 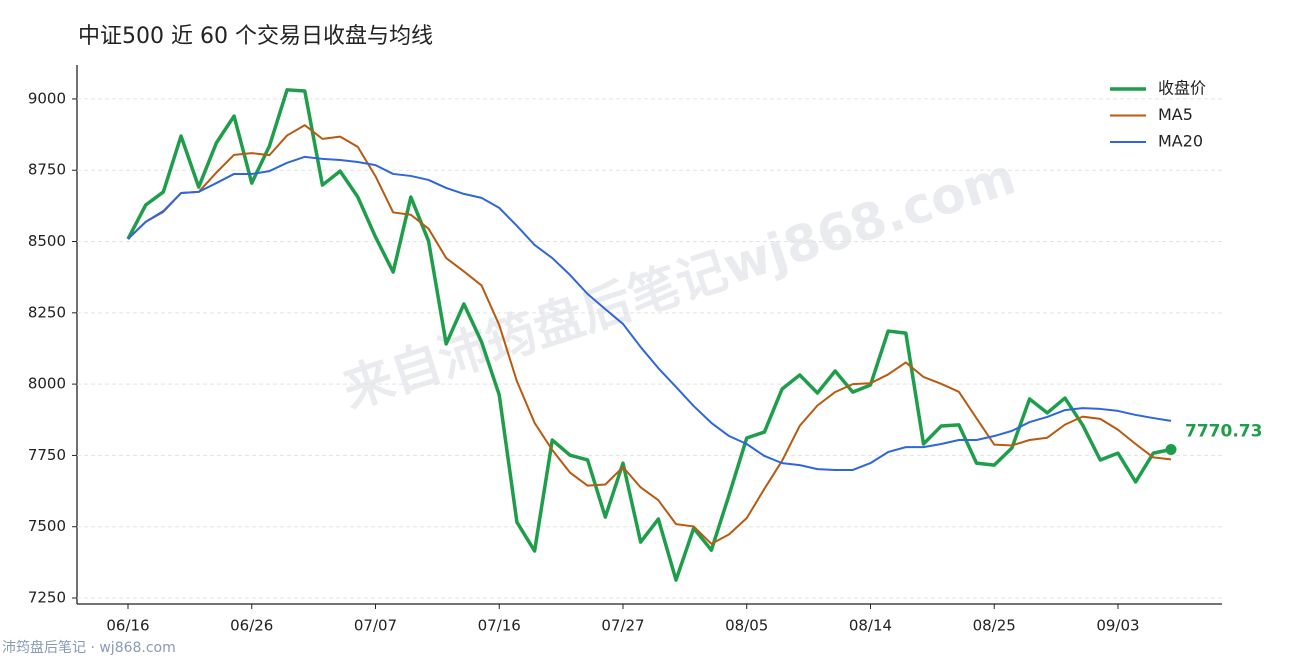 I want to click on x-tick-label: 06/26, so click(x=251, y=626).